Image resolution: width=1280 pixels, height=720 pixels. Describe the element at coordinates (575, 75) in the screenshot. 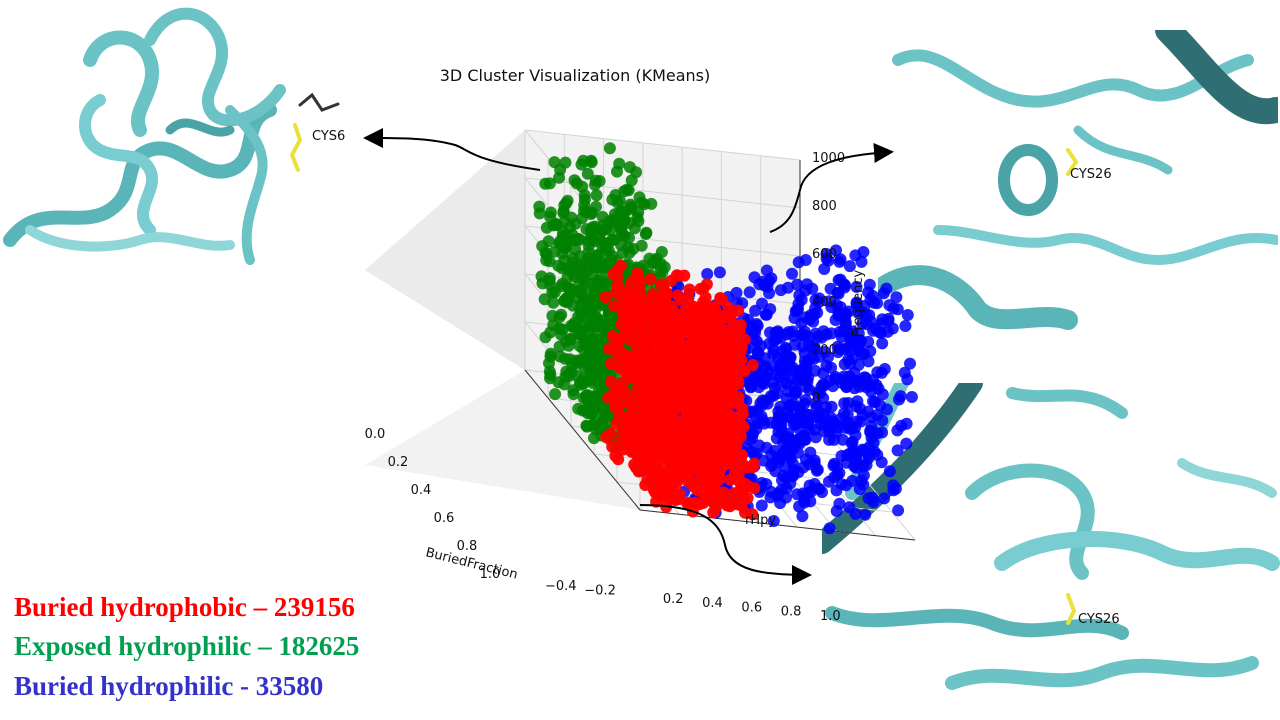

I see `chart-title: 3D Cluster Visualization (KMeans)` at that location.